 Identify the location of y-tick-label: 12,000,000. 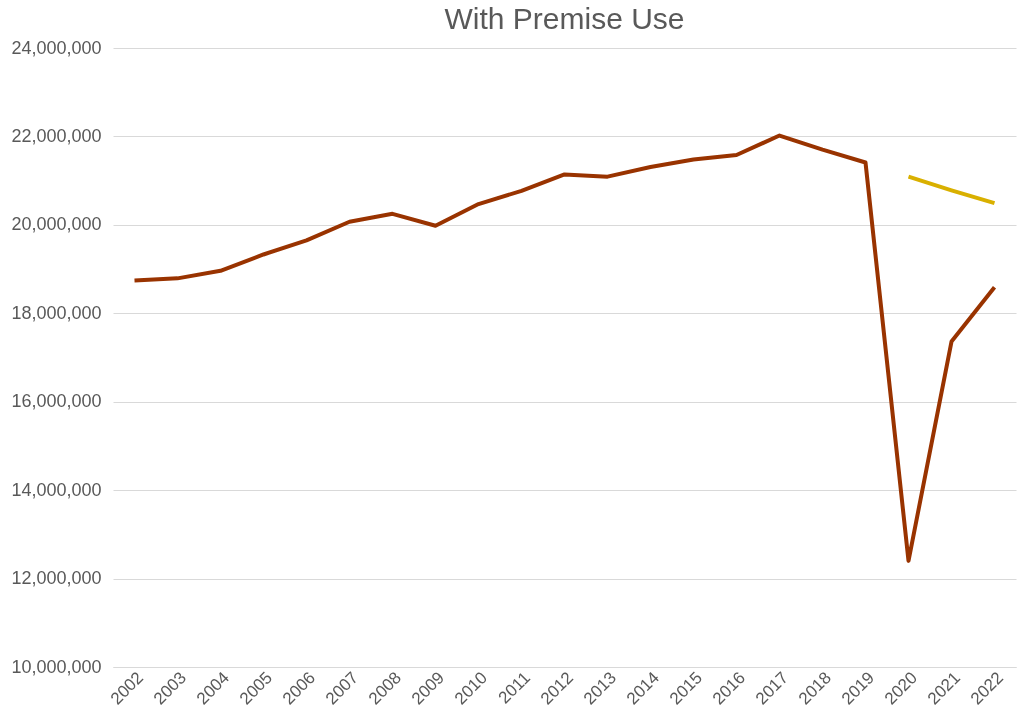
(56, 578).